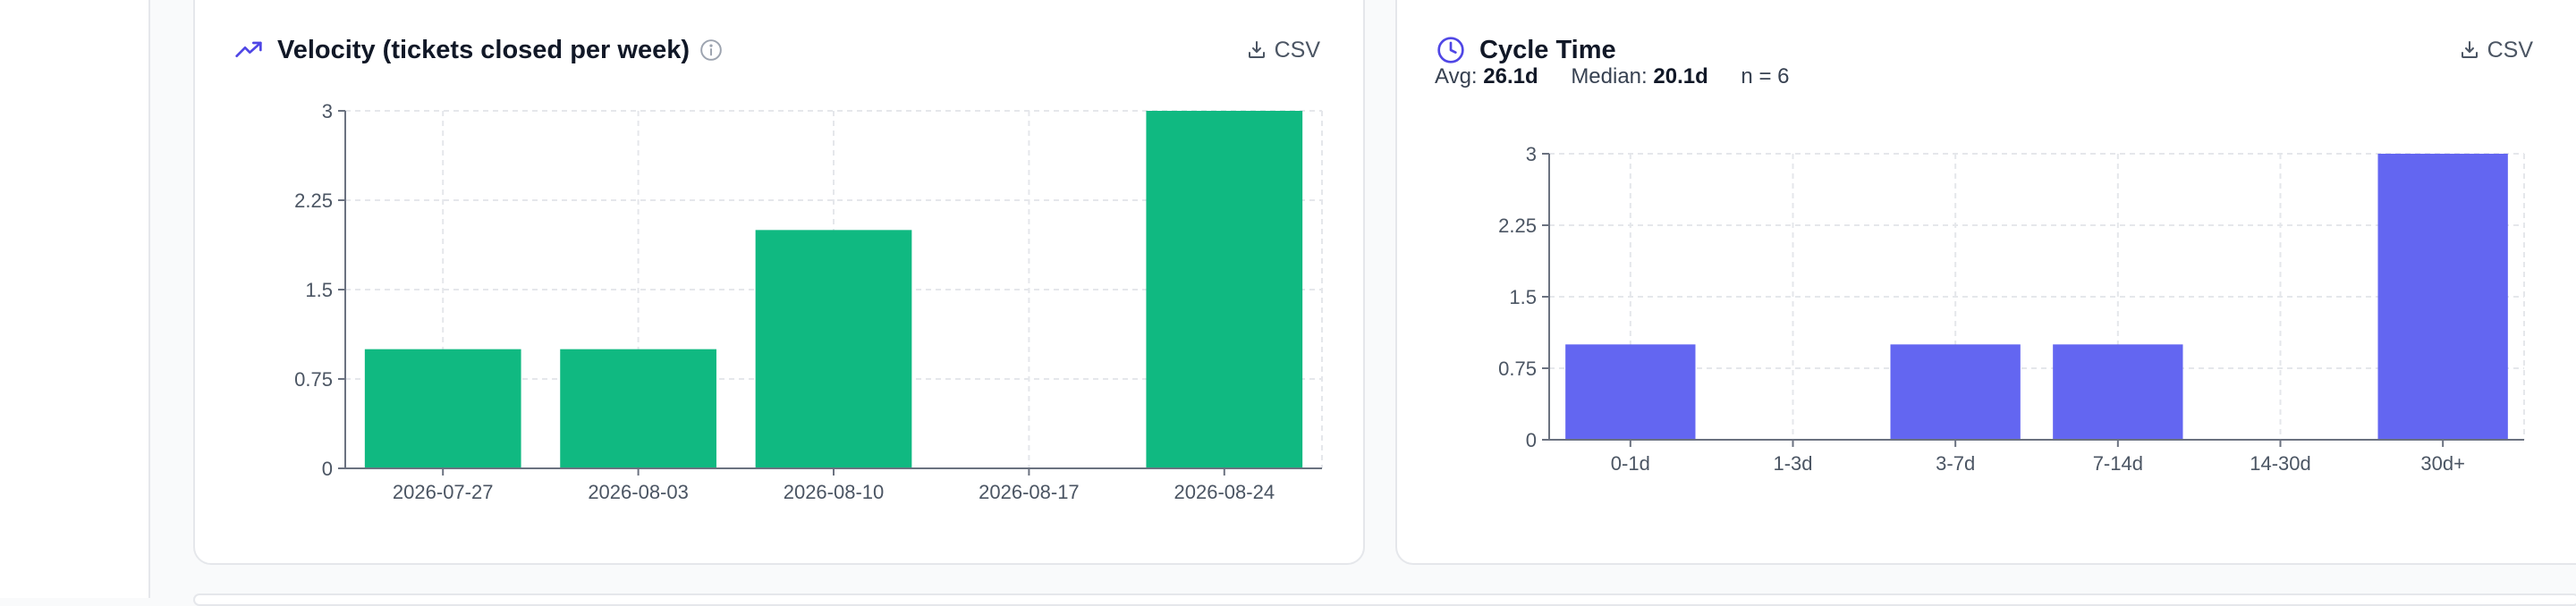  Describe the element at coordinates (2118, 463) in the screenshot. I see `cycle-xtick-label: 7-14d` at that location.